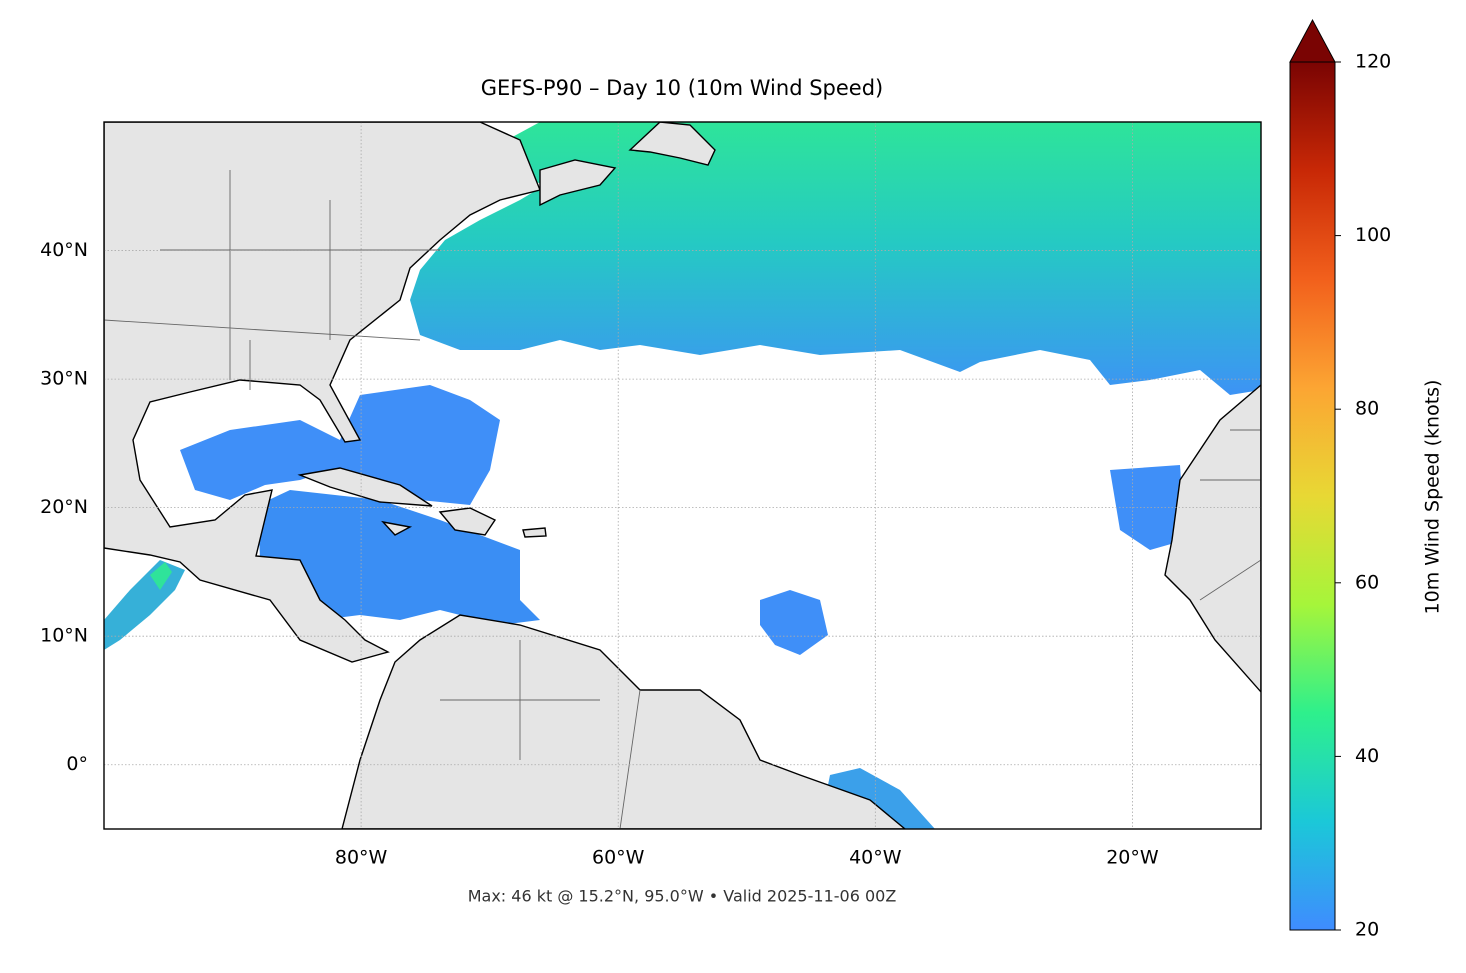 This screenshot has width=1466, height=973. Describe the element at coordinates (64, 507) in the screenshot. I see `y-tick-label: 20°N` at that location.